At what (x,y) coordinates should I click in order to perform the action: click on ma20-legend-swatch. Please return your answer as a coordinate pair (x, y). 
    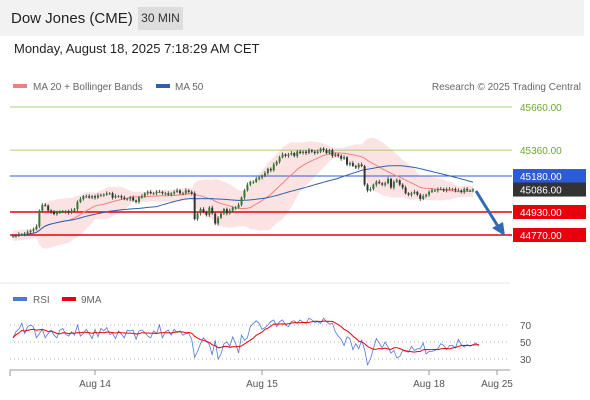
    Looking at the image, I should click on (20, 86).